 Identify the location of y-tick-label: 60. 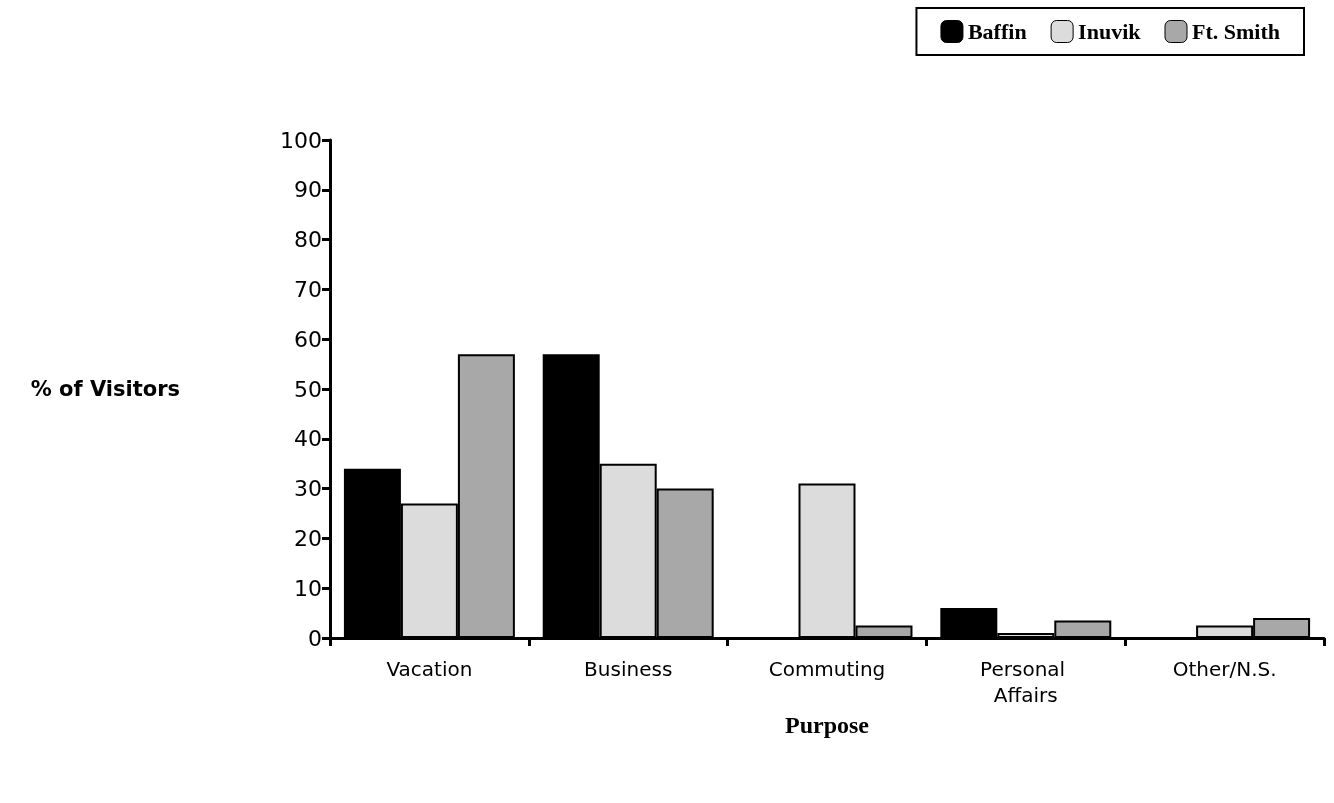
(308, 339).